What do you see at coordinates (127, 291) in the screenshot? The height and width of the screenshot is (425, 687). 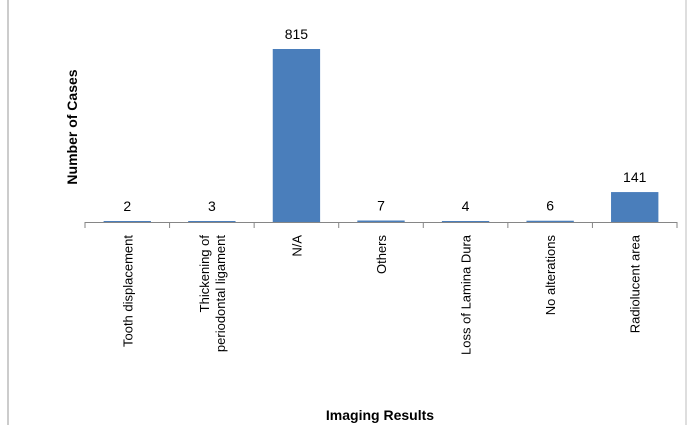 I see `category-label-0: Tooth displacement` at bounding box center [127, 291].